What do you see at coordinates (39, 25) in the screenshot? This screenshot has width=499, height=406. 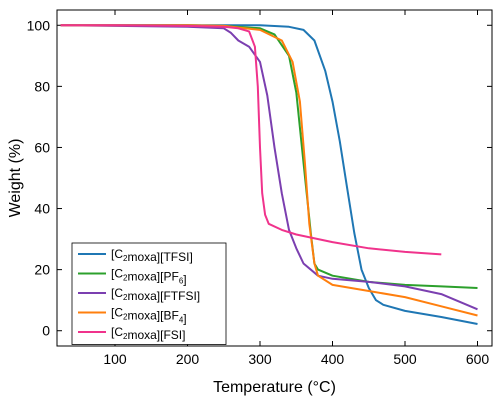 I see `y-tick-label: 100` at bounding box center [39, 25].